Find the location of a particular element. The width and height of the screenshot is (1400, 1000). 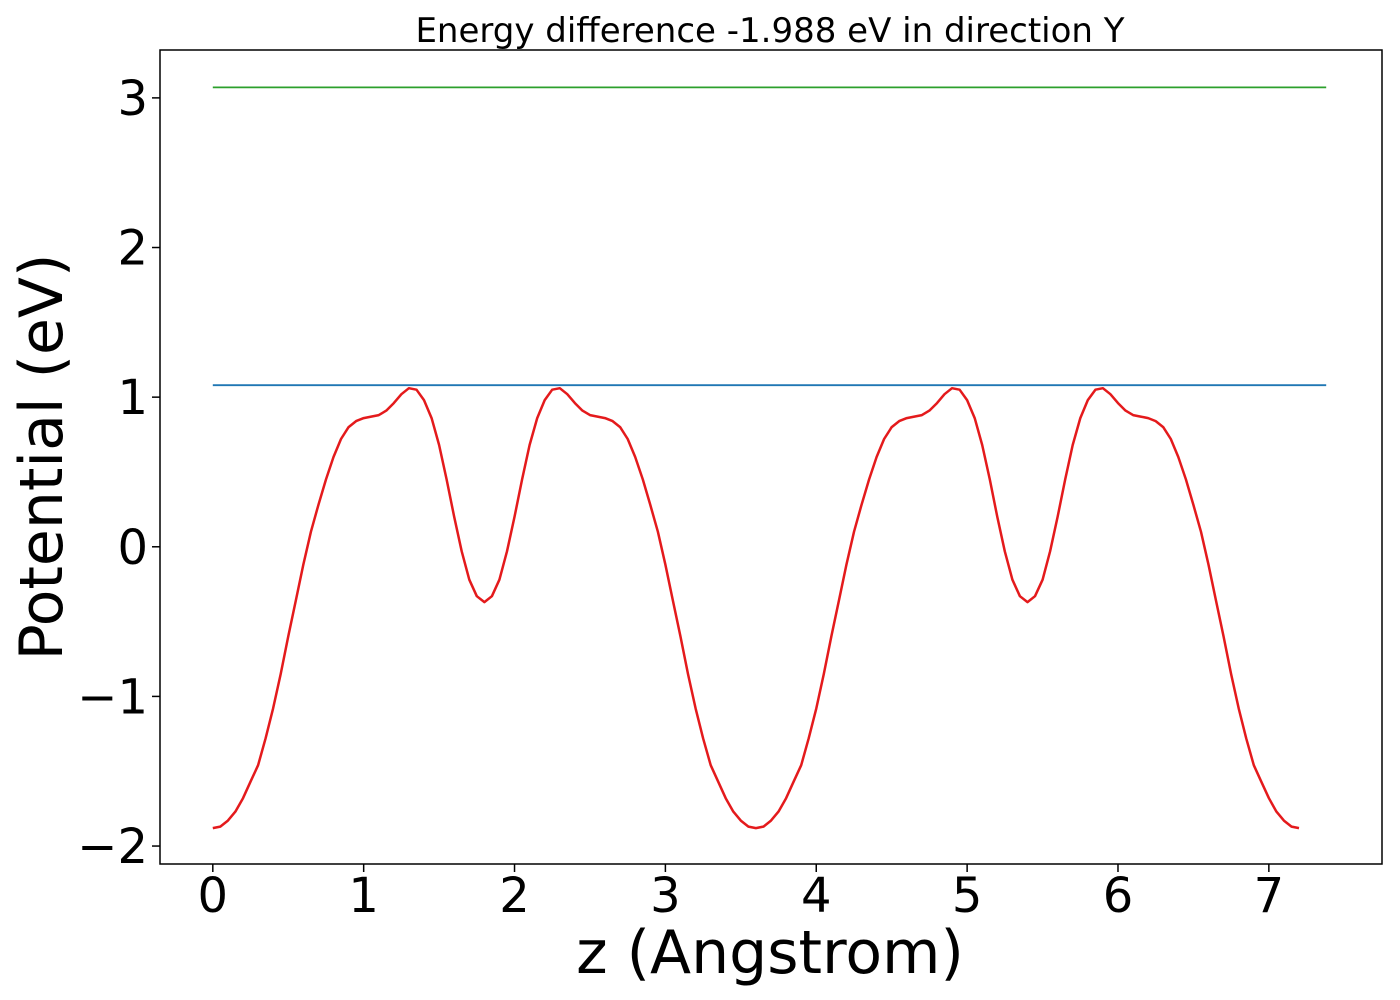

y-tick-label: 2 is located at coordinates (132, 249).